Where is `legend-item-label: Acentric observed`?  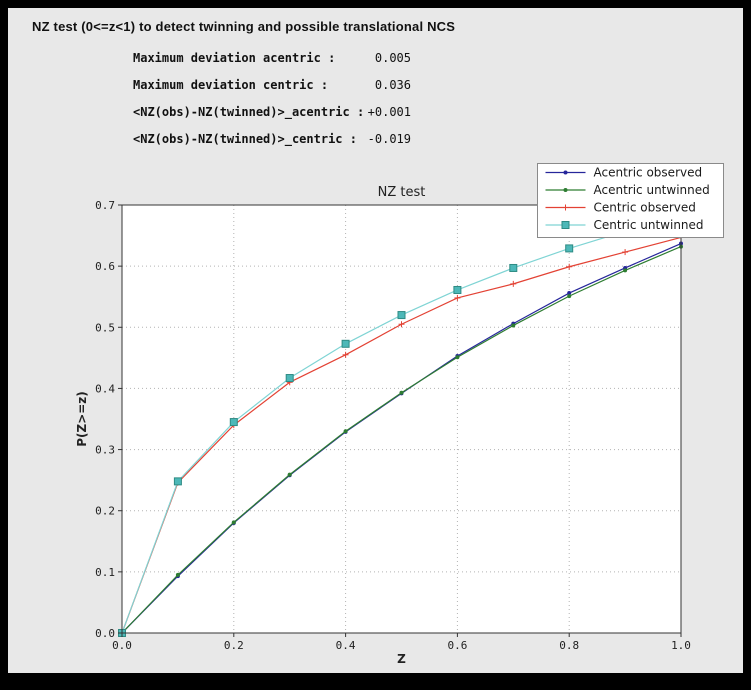 legend-item-label: Acentric observed is located at coordinates (648, 173).